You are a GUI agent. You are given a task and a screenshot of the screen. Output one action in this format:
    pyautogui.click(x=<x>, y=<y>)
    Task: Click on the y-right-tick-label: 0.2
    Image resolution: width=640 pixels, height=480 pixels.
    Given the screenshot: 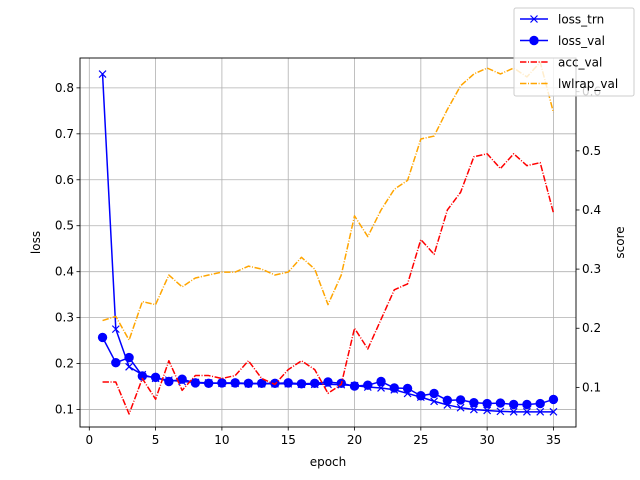 What is the action you would take?
    pyautogui.click(x=591, y=328)
    